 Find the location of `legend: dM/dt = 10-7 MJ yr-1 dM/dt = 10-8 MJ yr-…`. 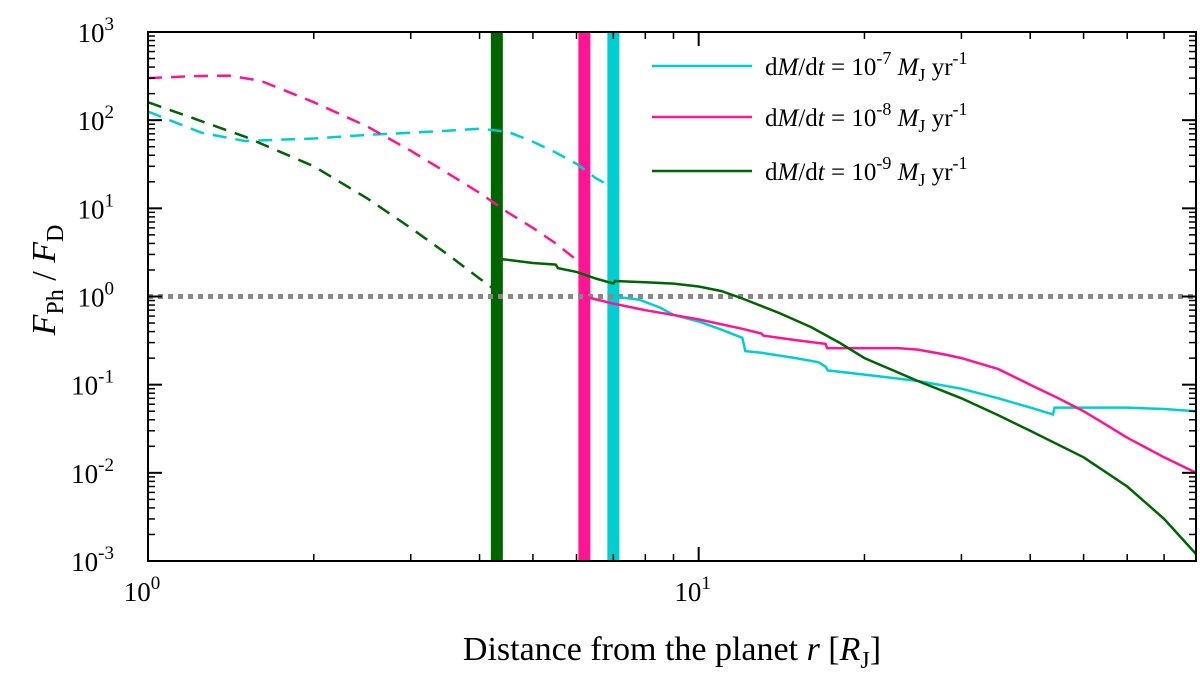

legend: dM/dt = 10-7 MJ yr-1 dM/dt = 10-8 MJ yr-… is located at coordinates (810, 119).